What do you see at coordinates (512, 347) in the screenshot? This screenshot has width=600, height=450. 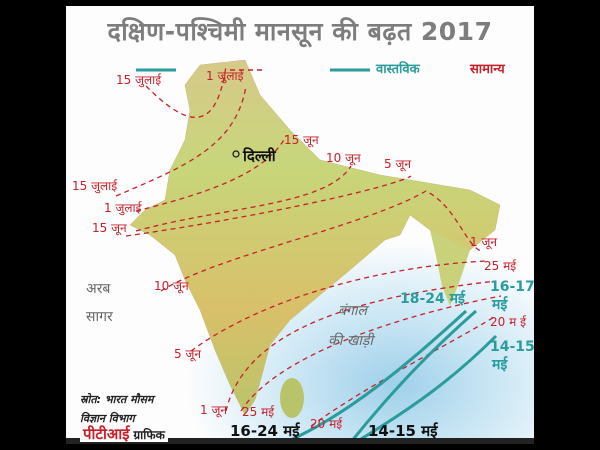 I see `actual-date-label: 14-15` at bounding box center [512, 347].